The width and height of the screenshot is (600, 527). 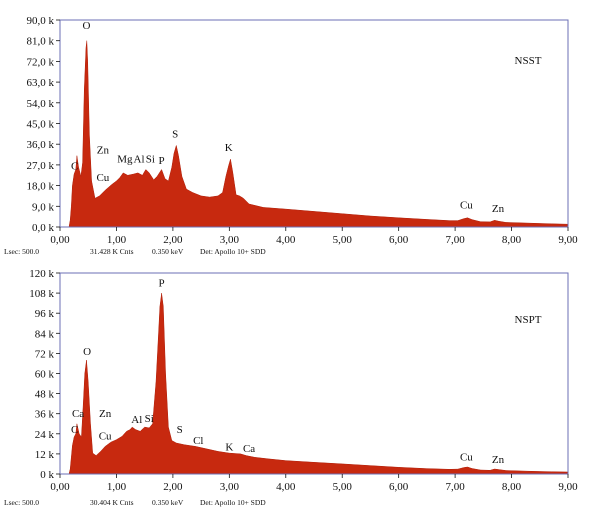 I want to click on y-tick-label: 72,0 k, so click(x=41, y=62).